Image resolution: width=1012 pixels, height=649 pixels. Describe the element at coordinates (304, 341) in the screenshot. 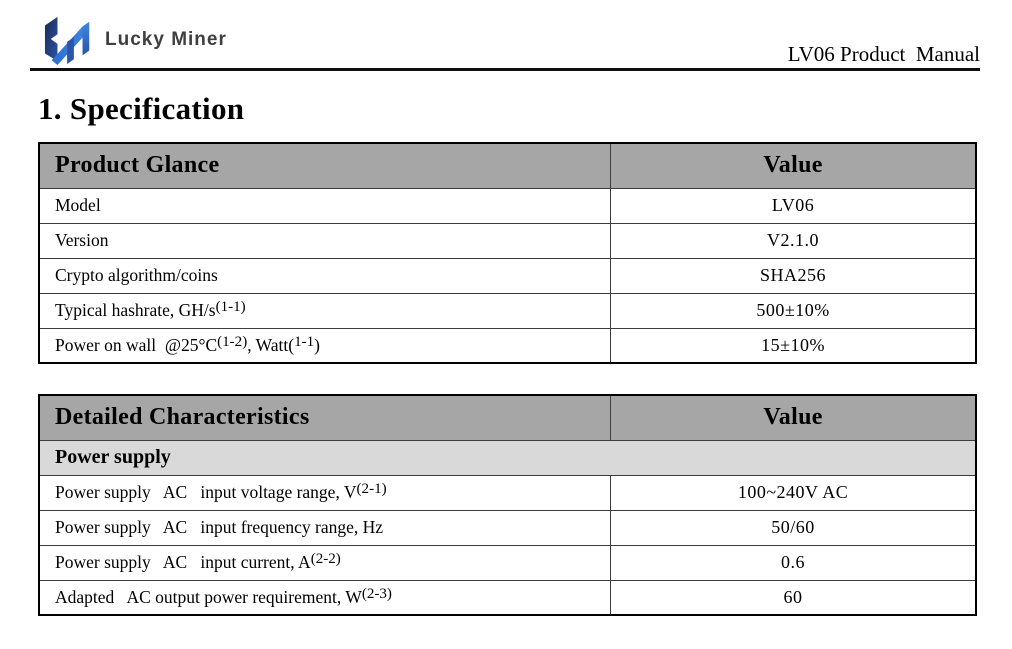

I see `superscript-note: 1-1` at that location.